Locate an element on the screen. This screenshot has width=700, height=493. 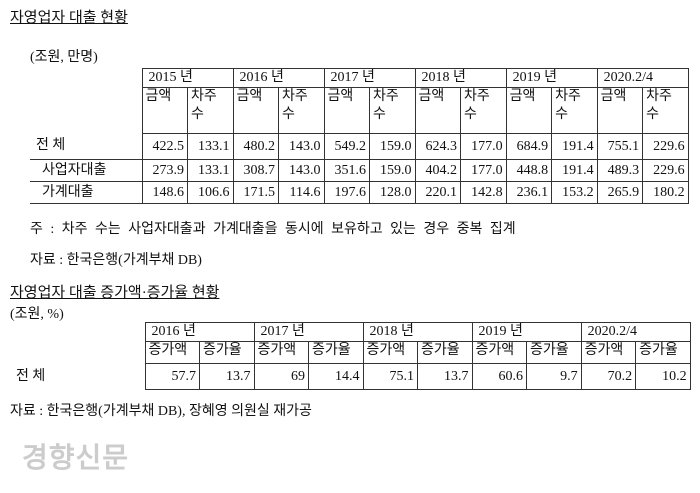
cell: 69 is located at coordinates (281, 376).